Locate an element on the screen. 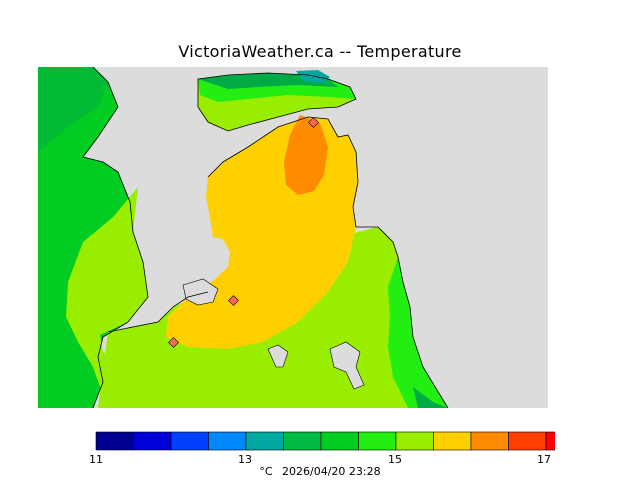  land-south-green is located at coordinates (418, 332).